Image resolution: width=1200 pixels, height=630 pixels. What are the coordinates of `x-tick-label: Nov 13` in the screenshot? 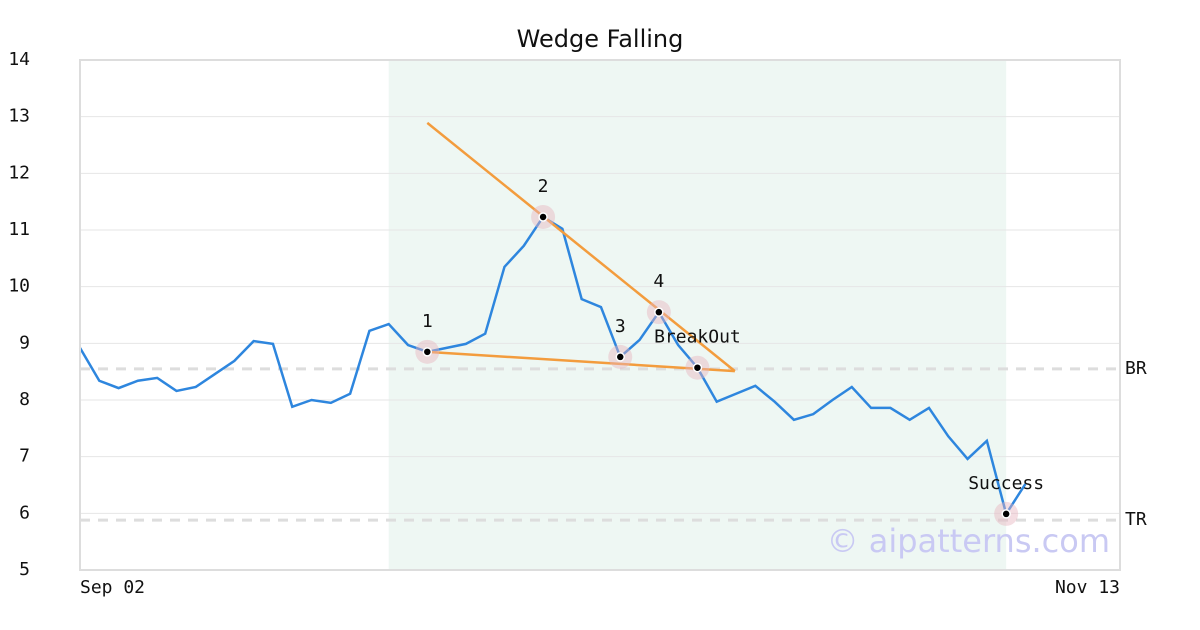 It's located at (1087, 587).